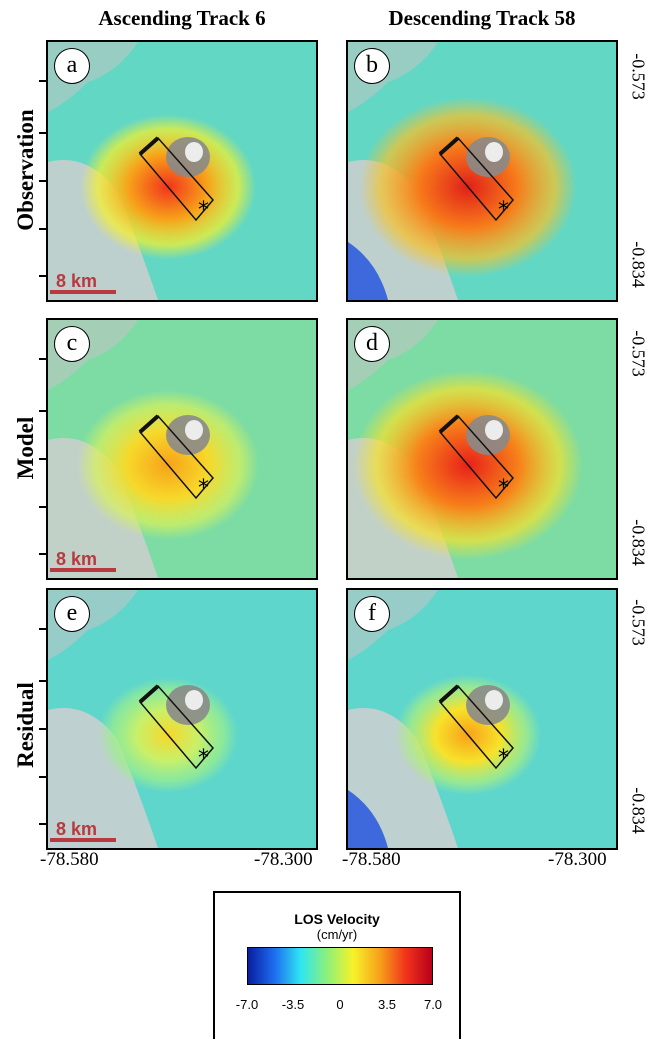 The height and width of the screenshot is (1040, 651). Describe the element at coordinates (372, 66) in the screenshot. I see `panel-letter-b: b` at that location.